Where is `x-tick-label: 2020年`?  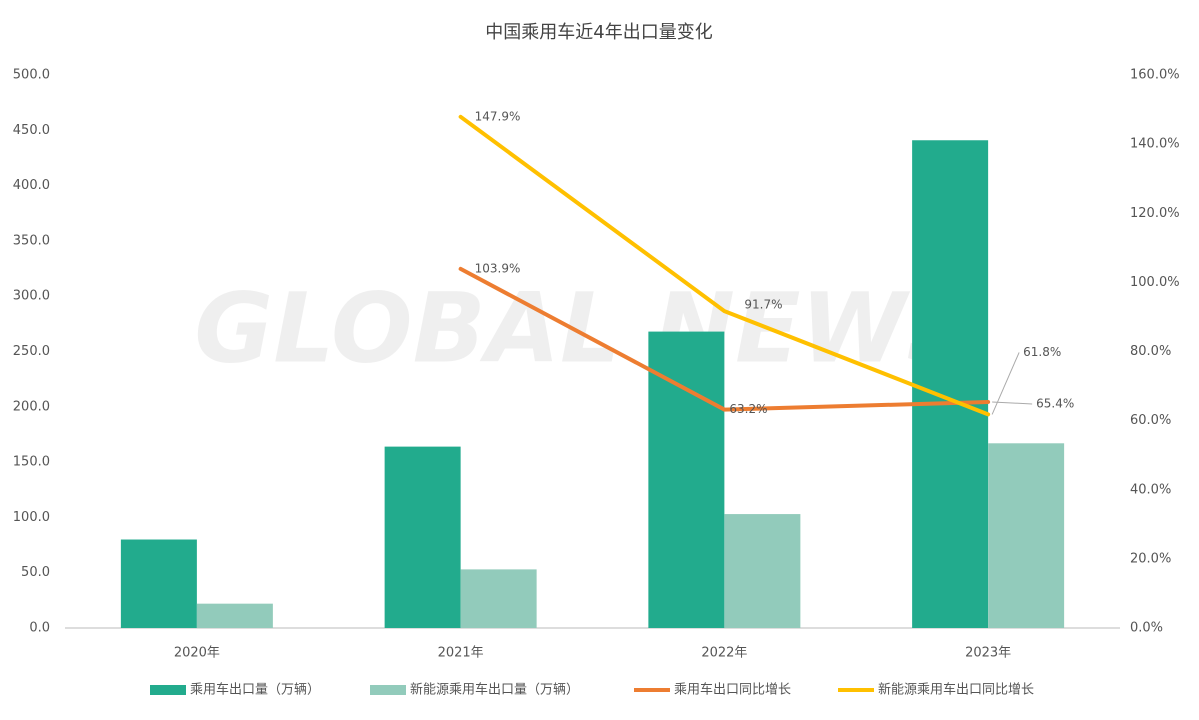 x-tick-label: 2020年 is located at coordinates (197, 653).